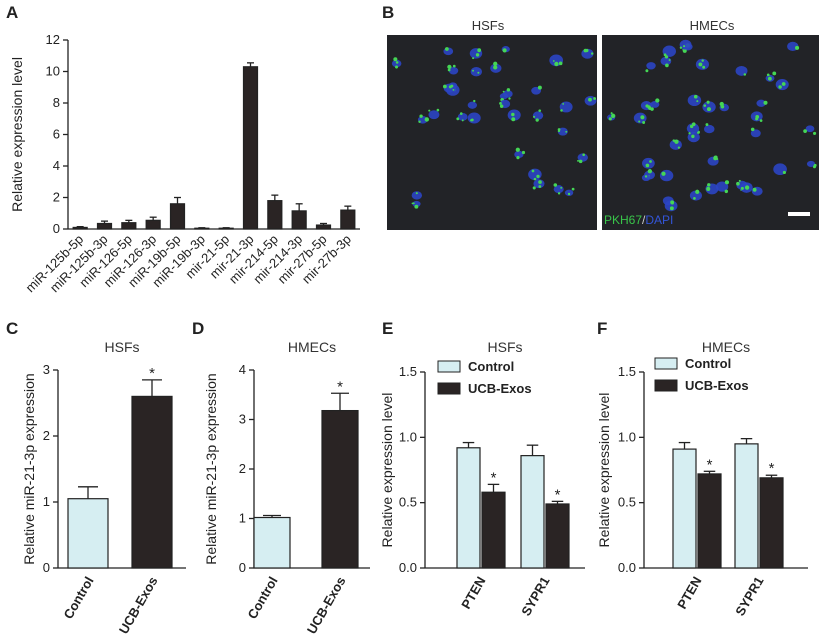 This screenshot has width=822, height=643. What do you see at coordinates (710, 464) in the screenshot?
I see `significance-marker-f: *` at bounding box center [710, 464].